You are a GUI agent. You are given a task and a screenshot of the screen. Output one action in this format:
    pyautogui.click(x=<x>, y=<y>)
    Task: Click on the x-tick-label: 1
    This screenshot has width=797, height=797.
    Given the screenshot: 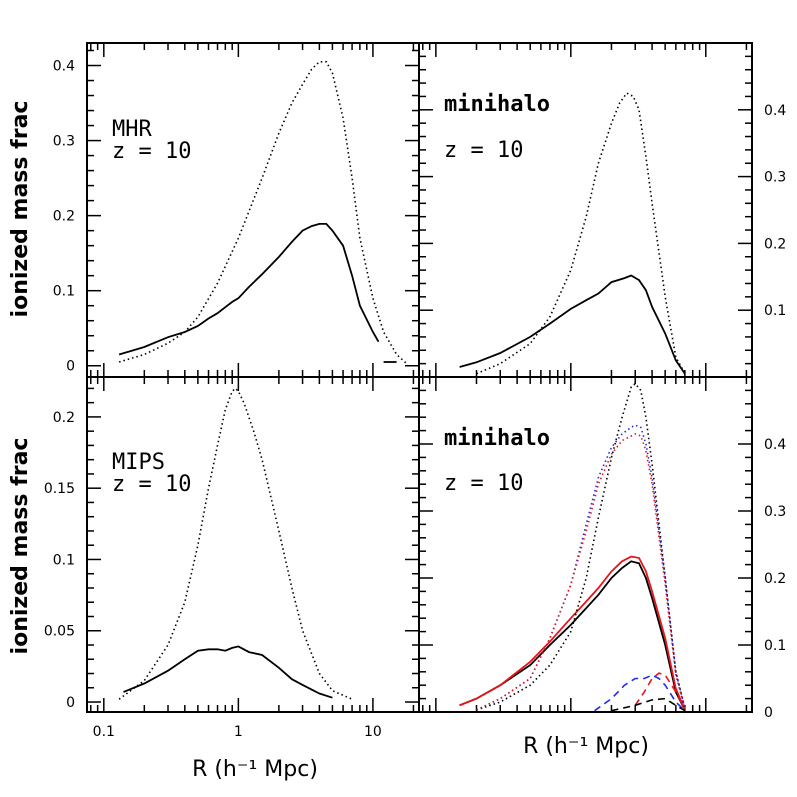 What is the action you would take?
    pyautogui.click(x=238, y=732)
    